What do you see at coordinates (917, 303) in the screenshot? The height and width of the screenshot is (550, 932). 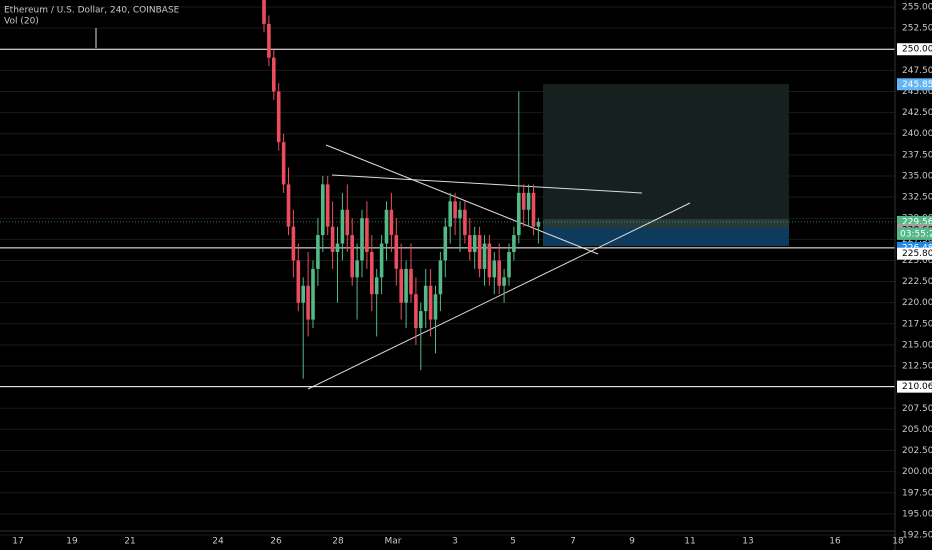 I see `y-tick-label: 220.00` at bounding box center [917, 303].